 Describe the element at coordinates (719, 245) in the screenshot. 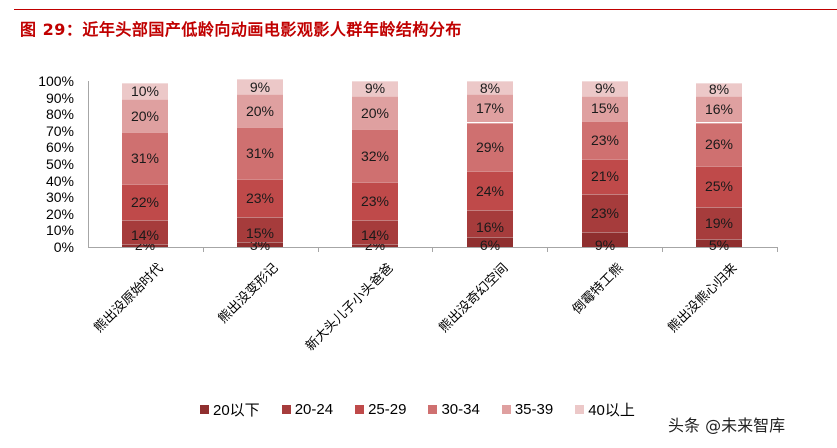

I see `data-label: 5%` at that location.